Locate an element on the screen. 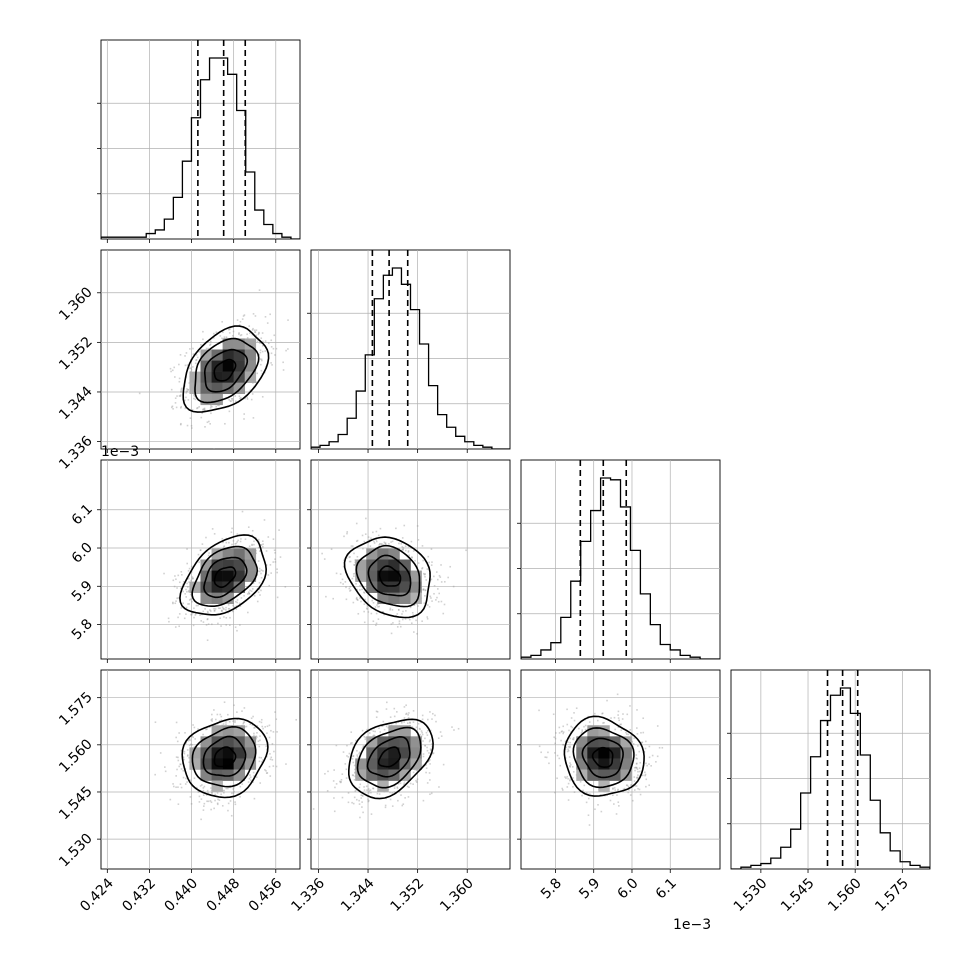  y-tick-label-3-3: 1.575 is located at coordinates (76, 709).